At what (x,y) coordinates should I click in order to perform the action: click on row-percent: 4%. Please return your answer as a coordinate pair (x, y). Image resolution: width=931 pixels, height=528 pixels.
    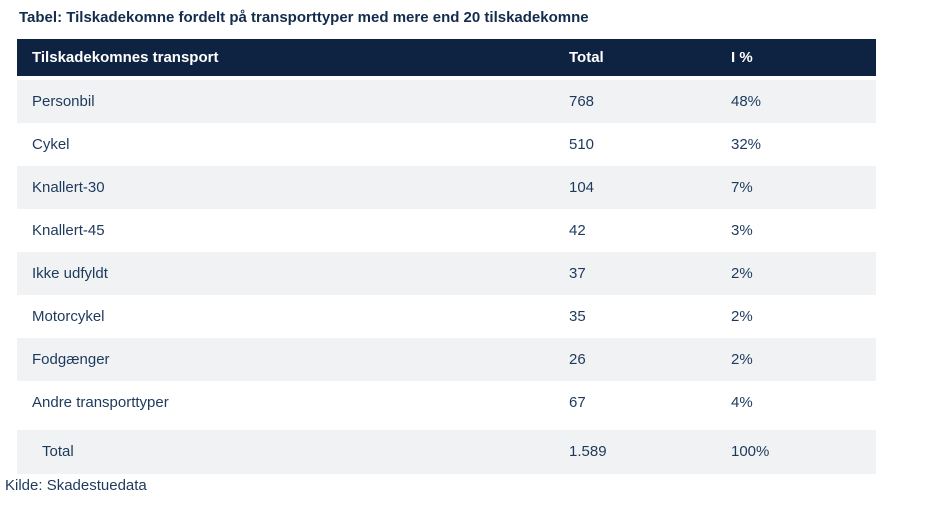
    Looking at the image, I should click on (742, 402).